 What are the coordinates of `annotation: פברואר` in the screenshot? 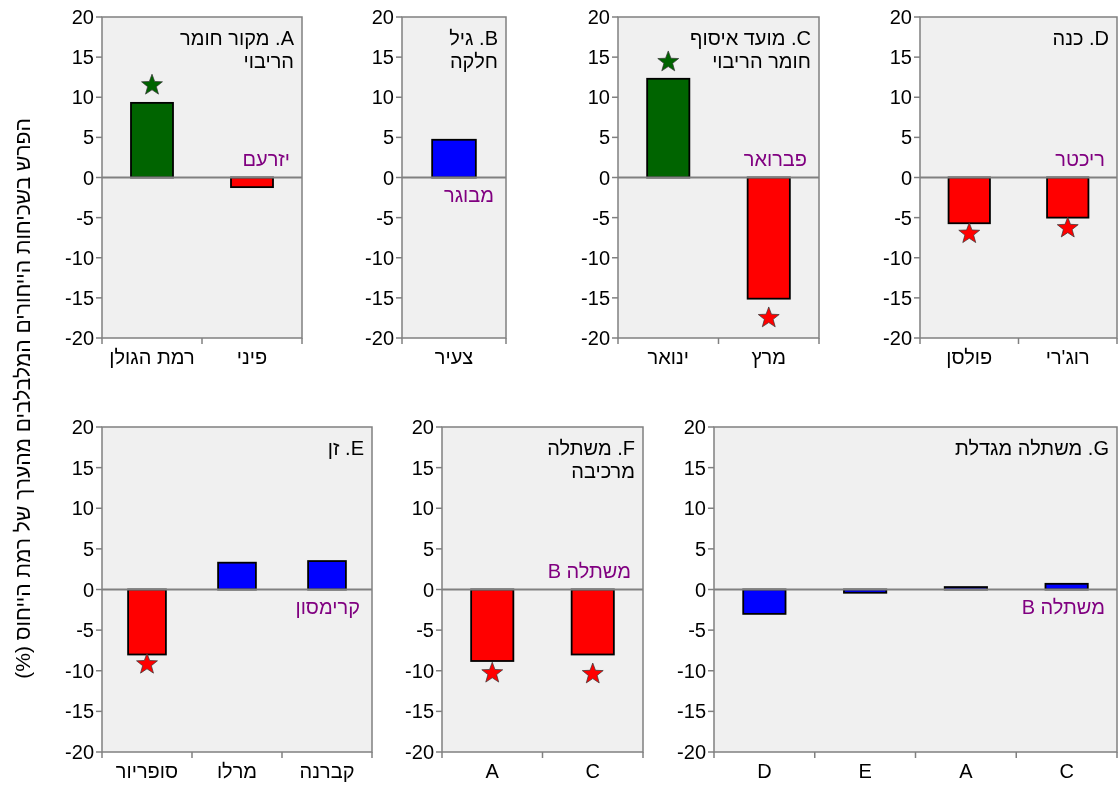 It's located at (775, 159).